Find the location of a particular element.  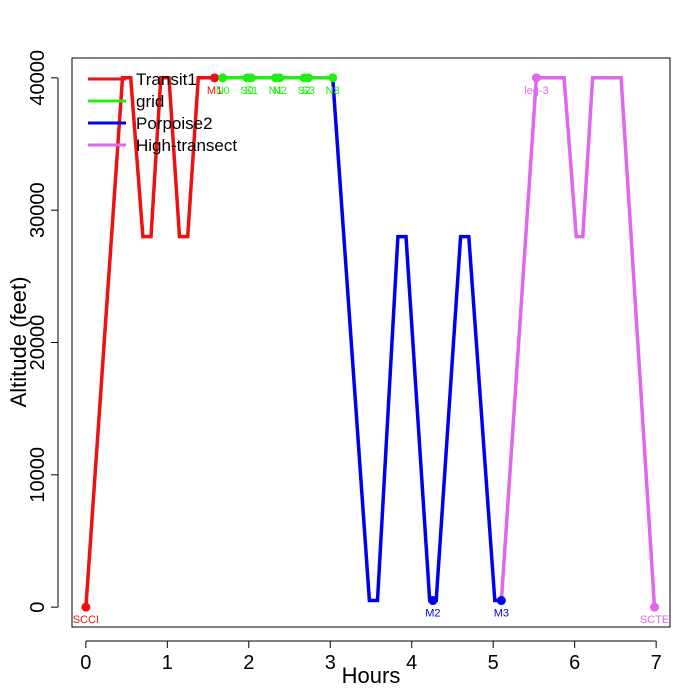

y-tick-label: 30000 is located at coordinates (38, 210).